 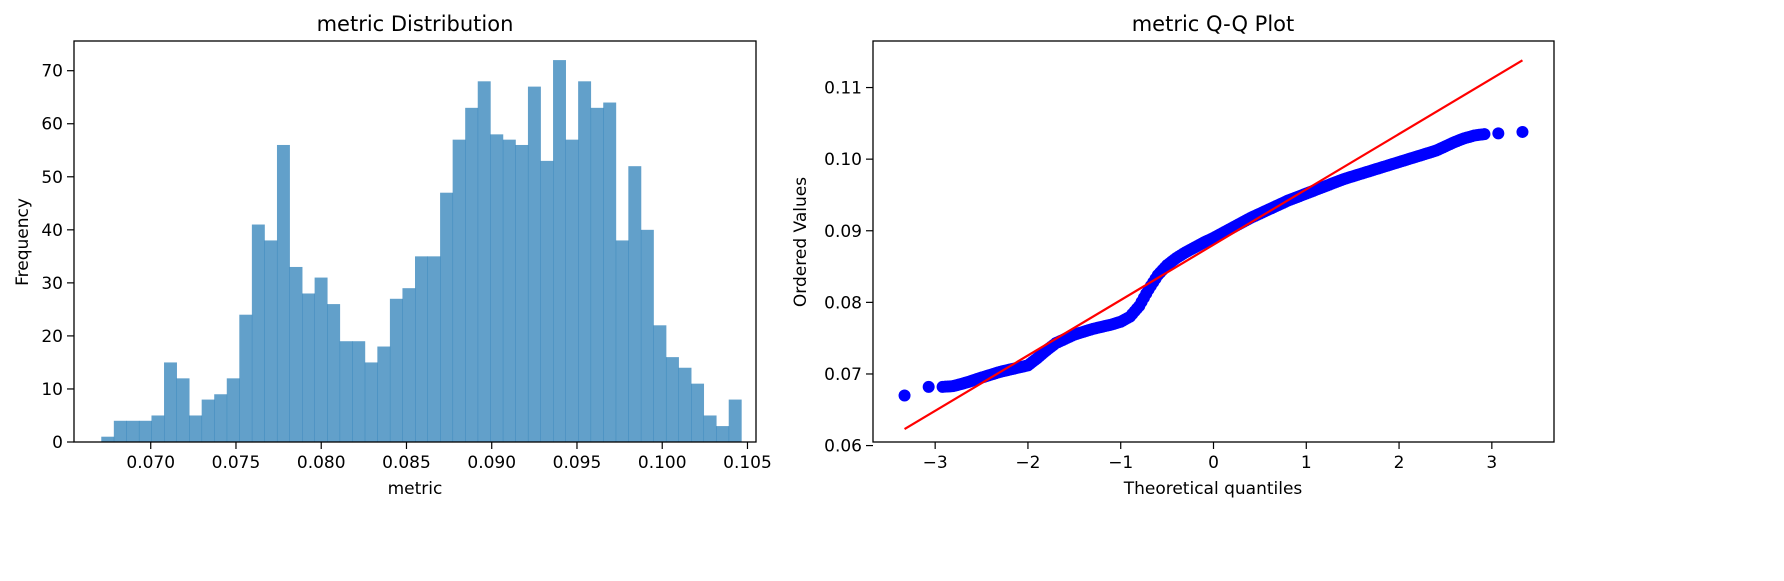 What do you see at coordinates (843, 160) in the screenshot?
I see `qq-y-tick-label: 0.10` at bounding box center [843, 160].